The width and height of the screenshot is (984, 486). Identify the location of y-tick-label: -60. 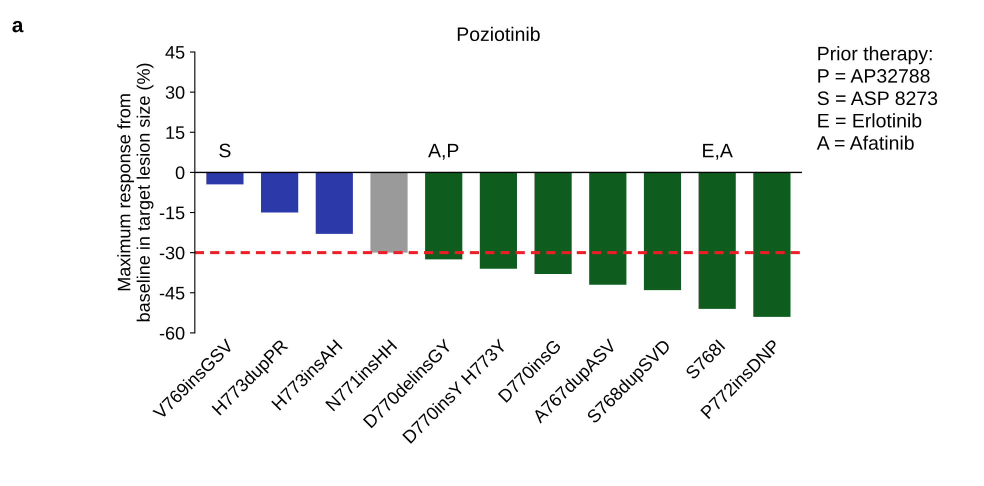
(172, 333).